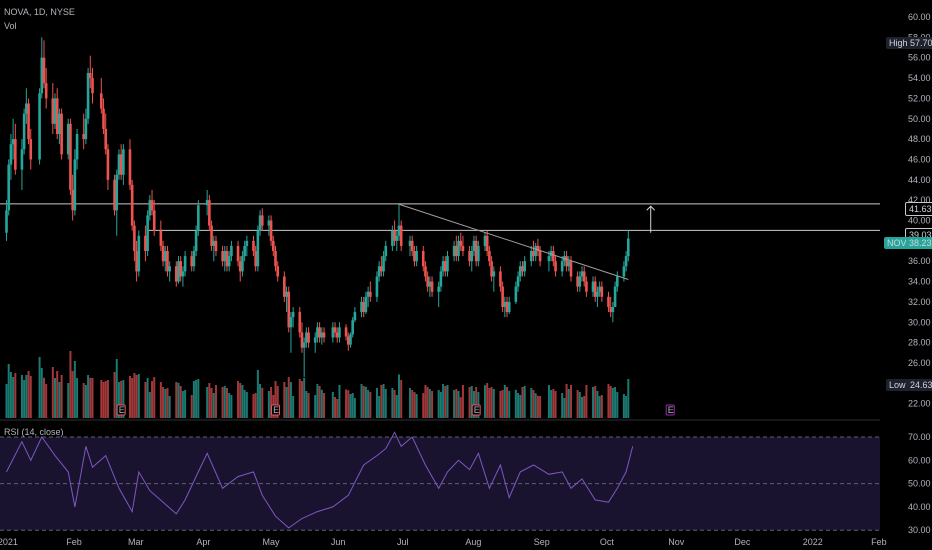 This screenshot has width=932, height=550. What do you see at coordinates (919, 180) in the screenshot?
I see `price-tick-label: 44.00` at bounding box center [919, 180].